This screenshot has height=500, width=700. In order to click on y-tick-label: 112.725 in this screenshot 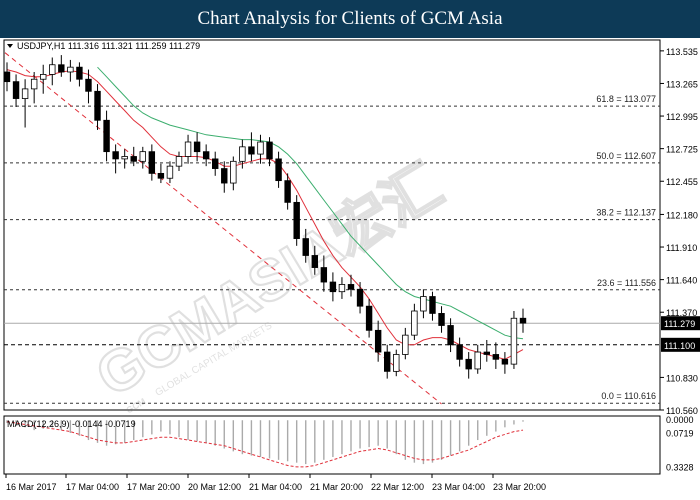, I will do `click(682, 150)`.